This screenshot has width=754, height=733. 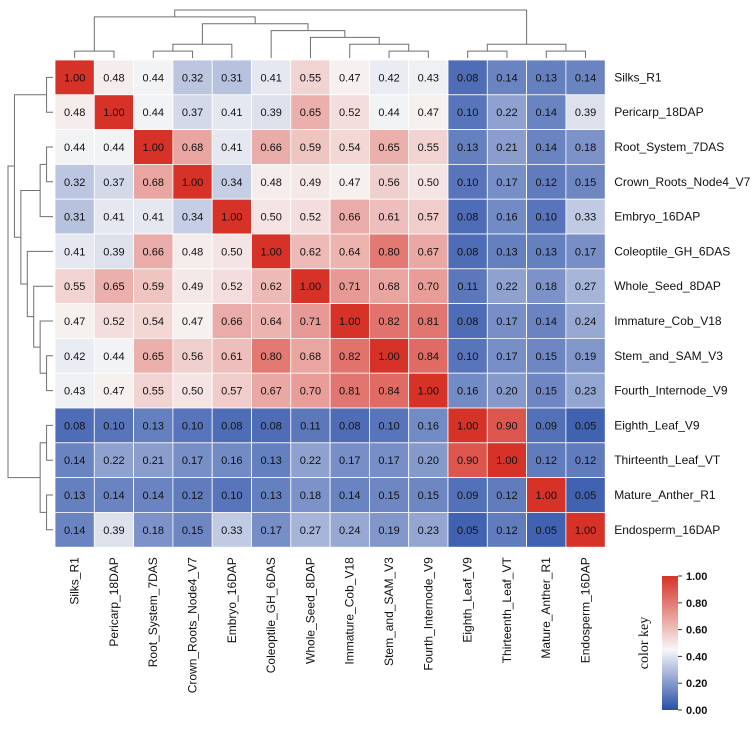 I want to click on row-label: Mature_Anther_R1, so click(x=665, y=495).